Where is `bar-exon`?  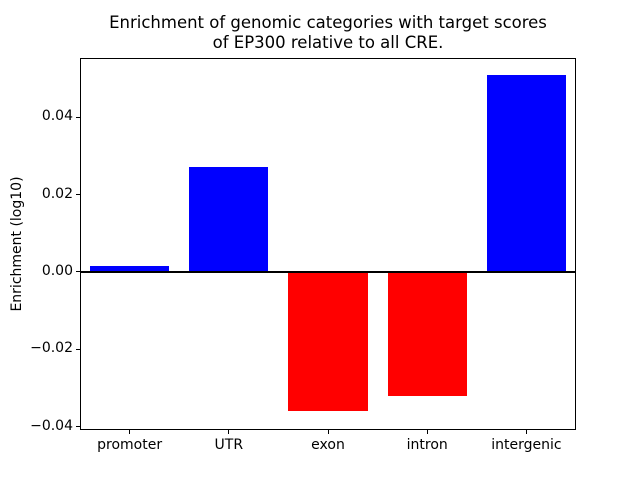
bar-exon is located at coordinates (328, 341).